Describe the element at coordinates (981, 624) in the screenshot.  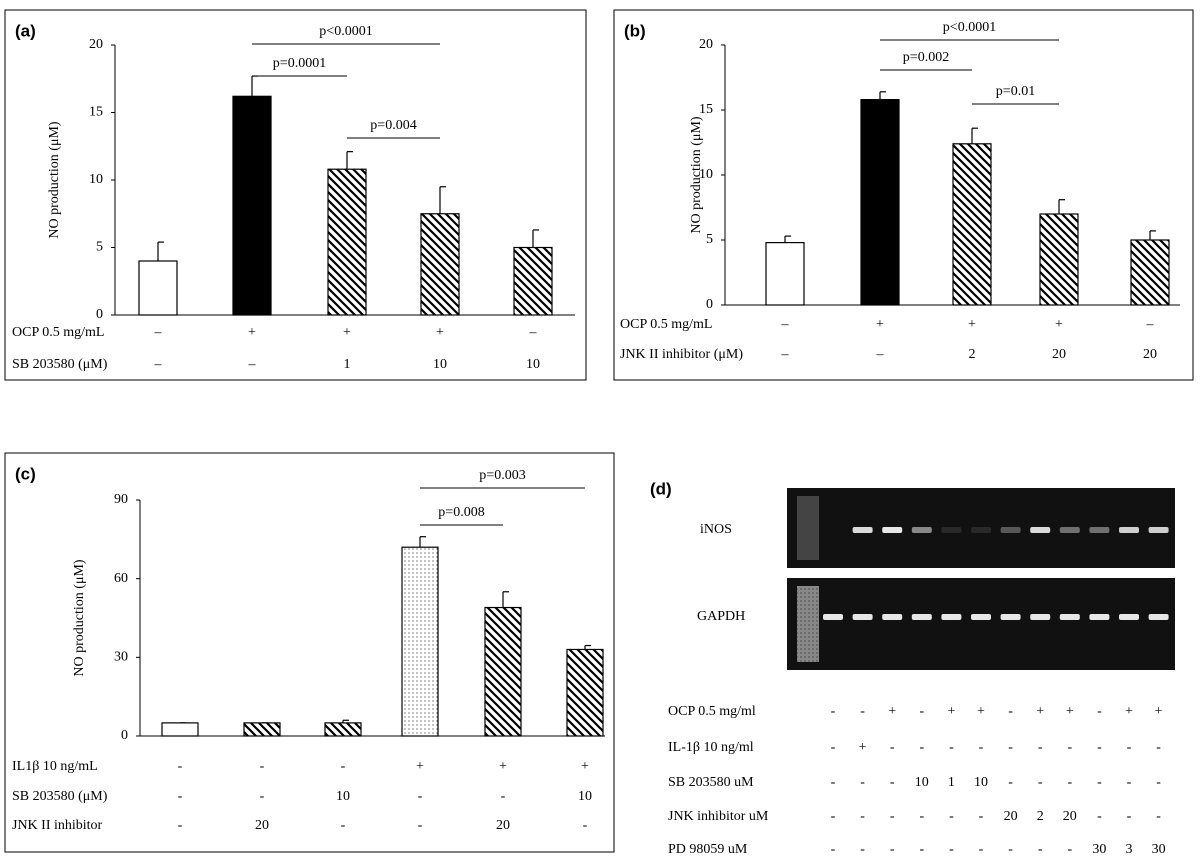
I see `gel-image` at that location.